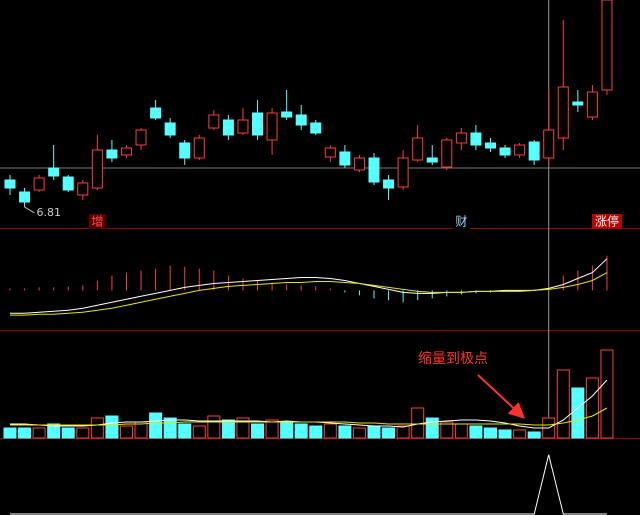 Image resolution: width=640 pixels, height=515 pixels. I want to click on marker-label: 财, so click(461, 222).